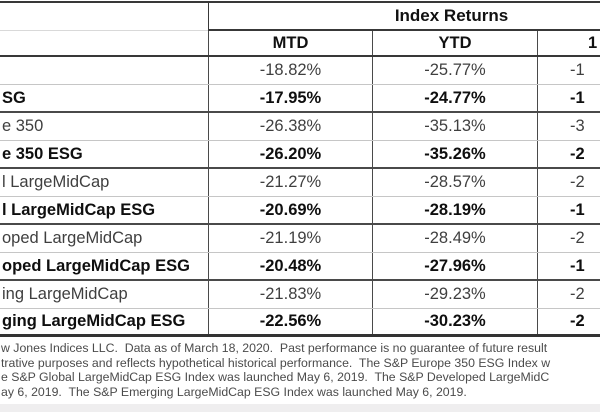 The image size is (600, 412). What do you see at coordinates (56, 182) in the screenshot?
I see `index-name-cell: l LargeMidCap` at bounding box center [56, 182].